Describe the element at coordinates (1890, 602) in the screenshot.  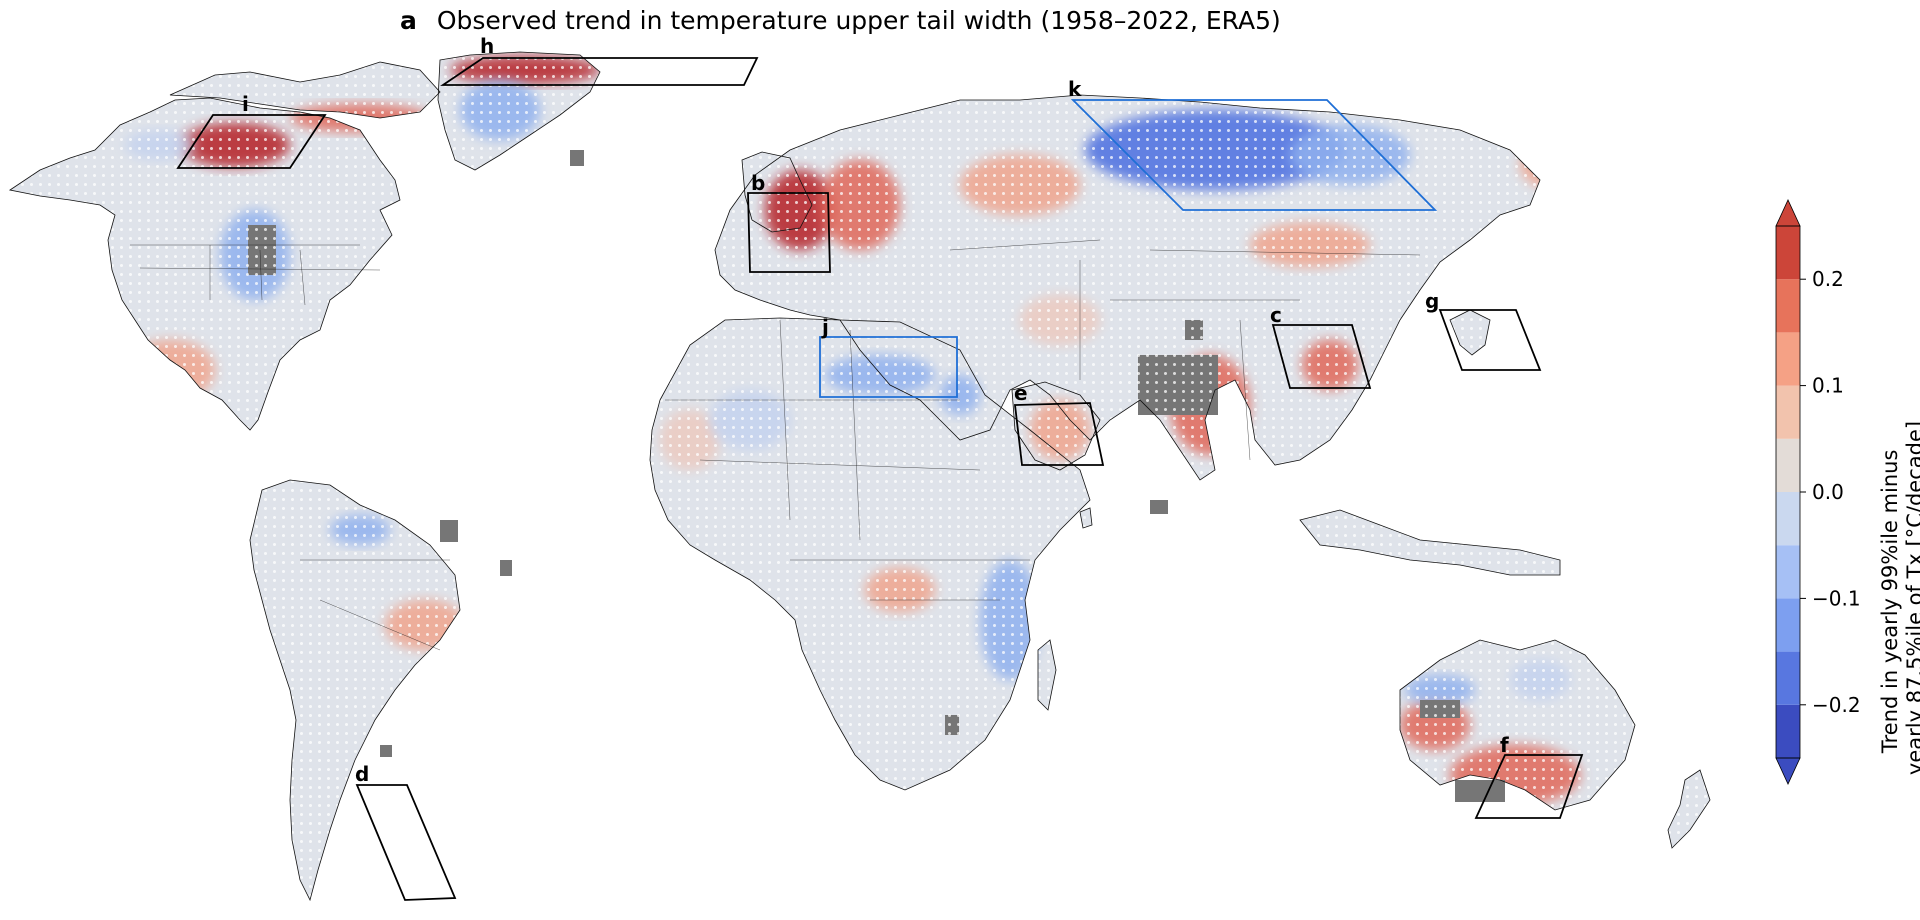
I see `colorbar-label-line1: Trend in yearly 99%ile minus` at that location.